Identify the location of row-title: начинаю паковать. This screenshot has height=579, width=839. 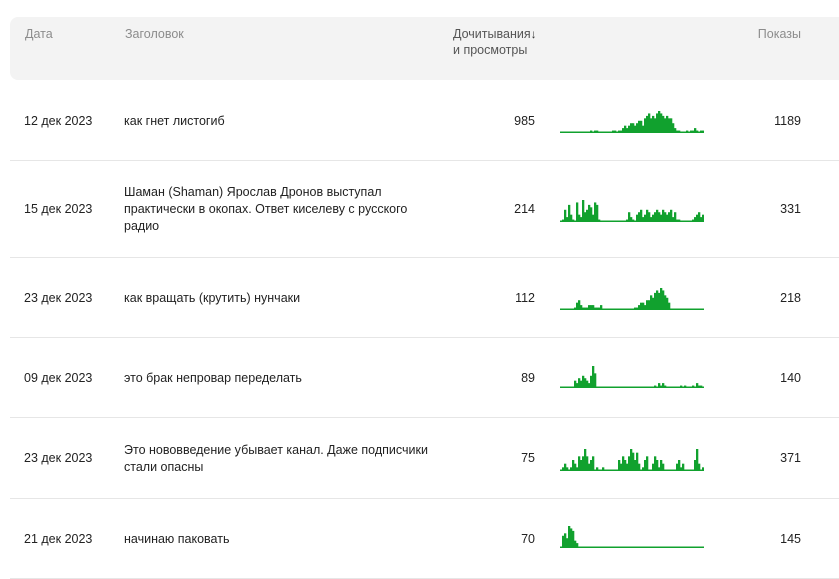
(177, 539).